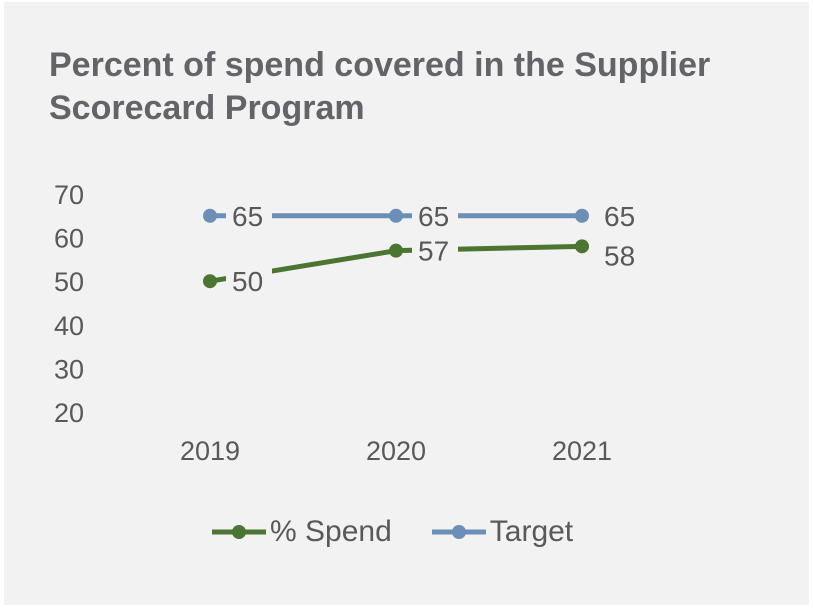 The width and height of the screenshot is (813, 609). What do you see at coordinates (458, 532) in the screenshot?
I see `legend-marker-target` at bounding box center [458, 532].